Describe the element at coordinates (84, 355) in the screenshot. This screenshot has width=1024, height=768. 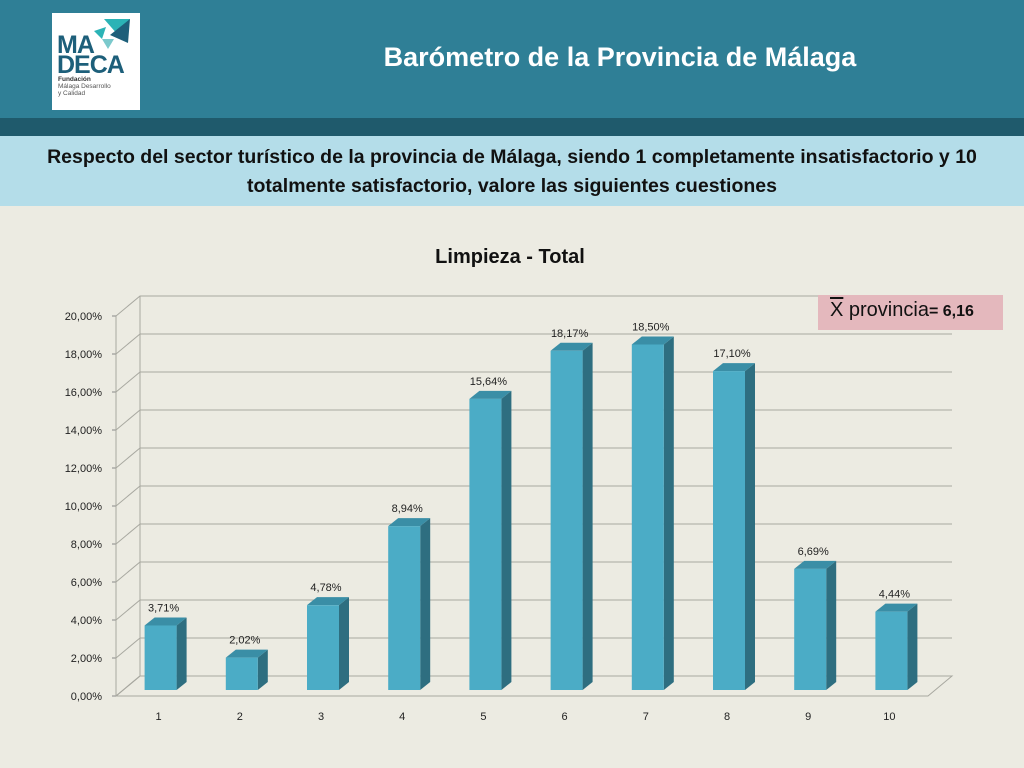
I see `y-tick-label: 18,00%` at that location.